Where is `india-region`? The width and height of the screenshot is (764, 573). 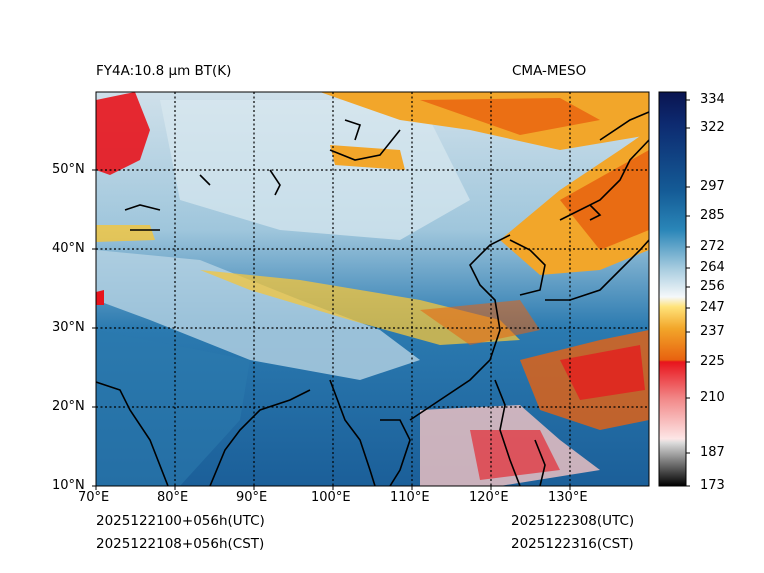 india-region is located at coordinates (173, 408).